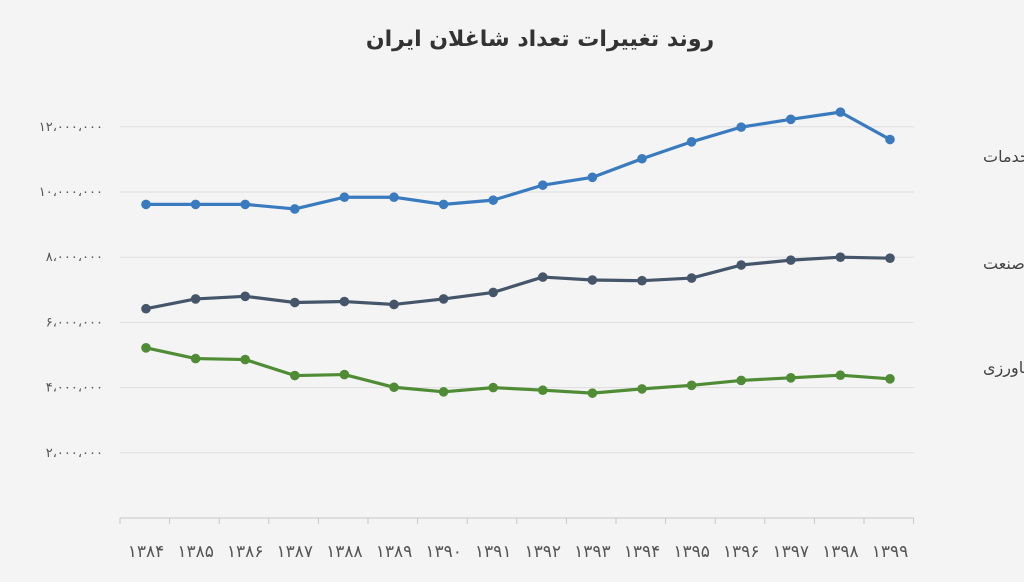 The height and width of the screenshot is (582, 1024). Describe the element at coordinates (344, 552) in the screenshot. I see `x-tick-label: ۱۳۸۸` at that location.